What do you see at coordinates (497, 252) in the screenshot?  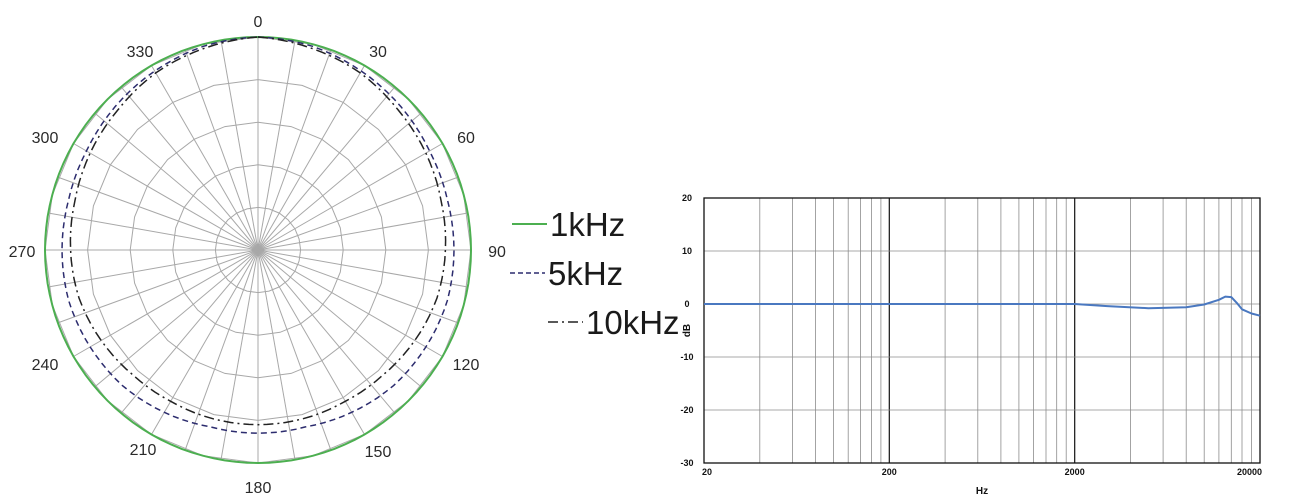 I see `polar-angle-label-90: 90` at bounding box center [497, 252].